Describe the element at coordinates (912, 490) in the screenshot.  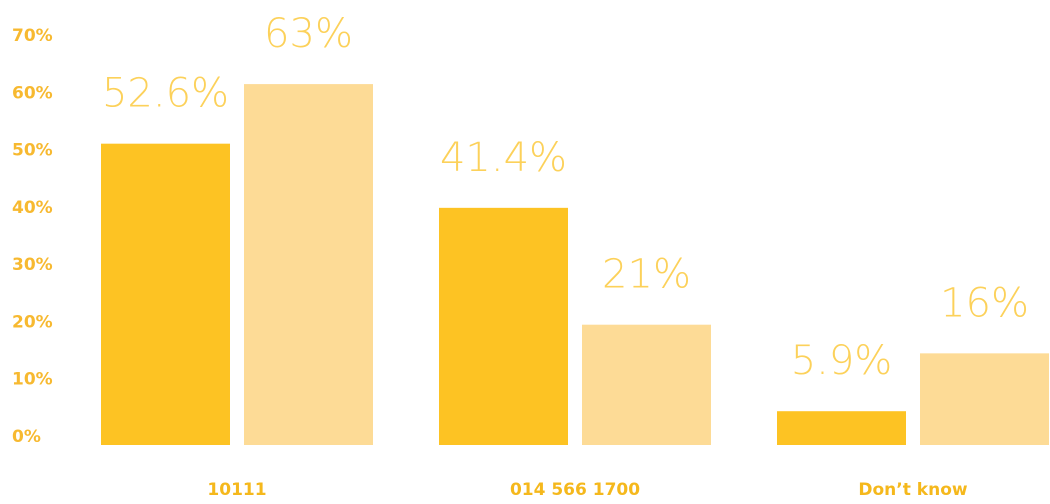
I see `x-tick-label: Don’t know` at that location.